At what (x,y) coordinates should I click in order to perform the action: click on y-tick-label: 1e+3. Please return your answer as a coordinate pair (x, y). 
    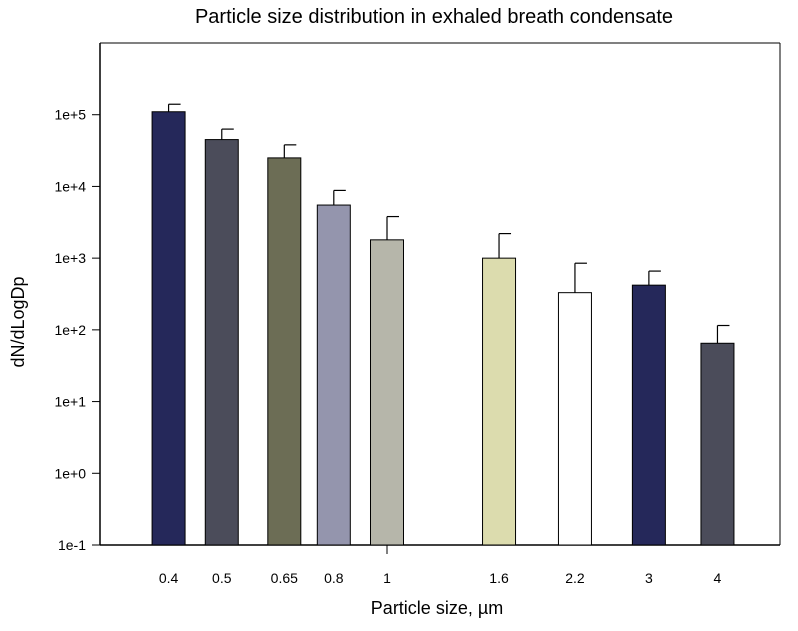
    Looking at the image, I should click on (70, 258).